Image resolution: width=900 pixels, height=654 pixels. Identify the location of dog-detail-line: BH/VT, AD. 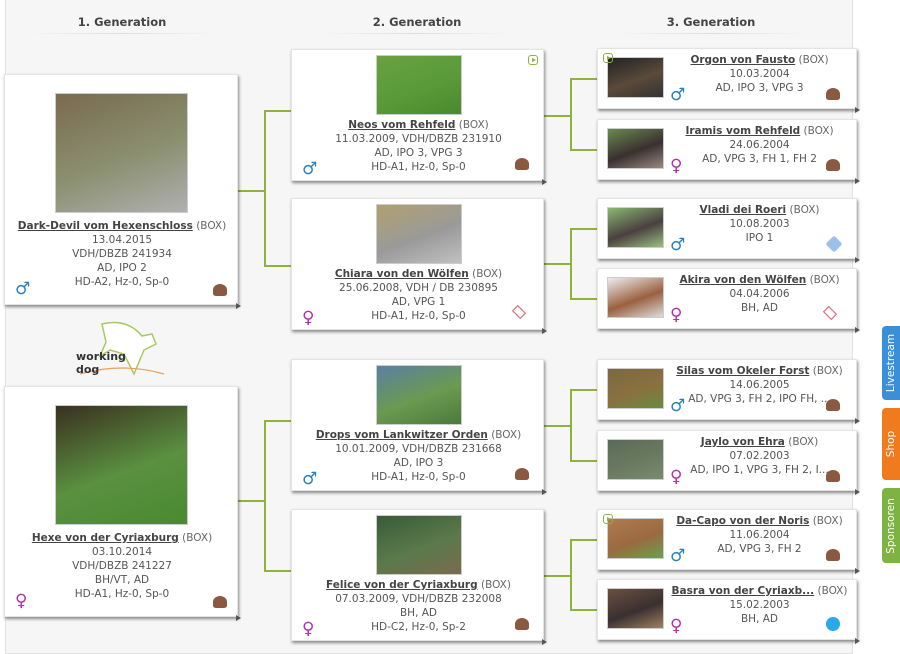
(122, 580).